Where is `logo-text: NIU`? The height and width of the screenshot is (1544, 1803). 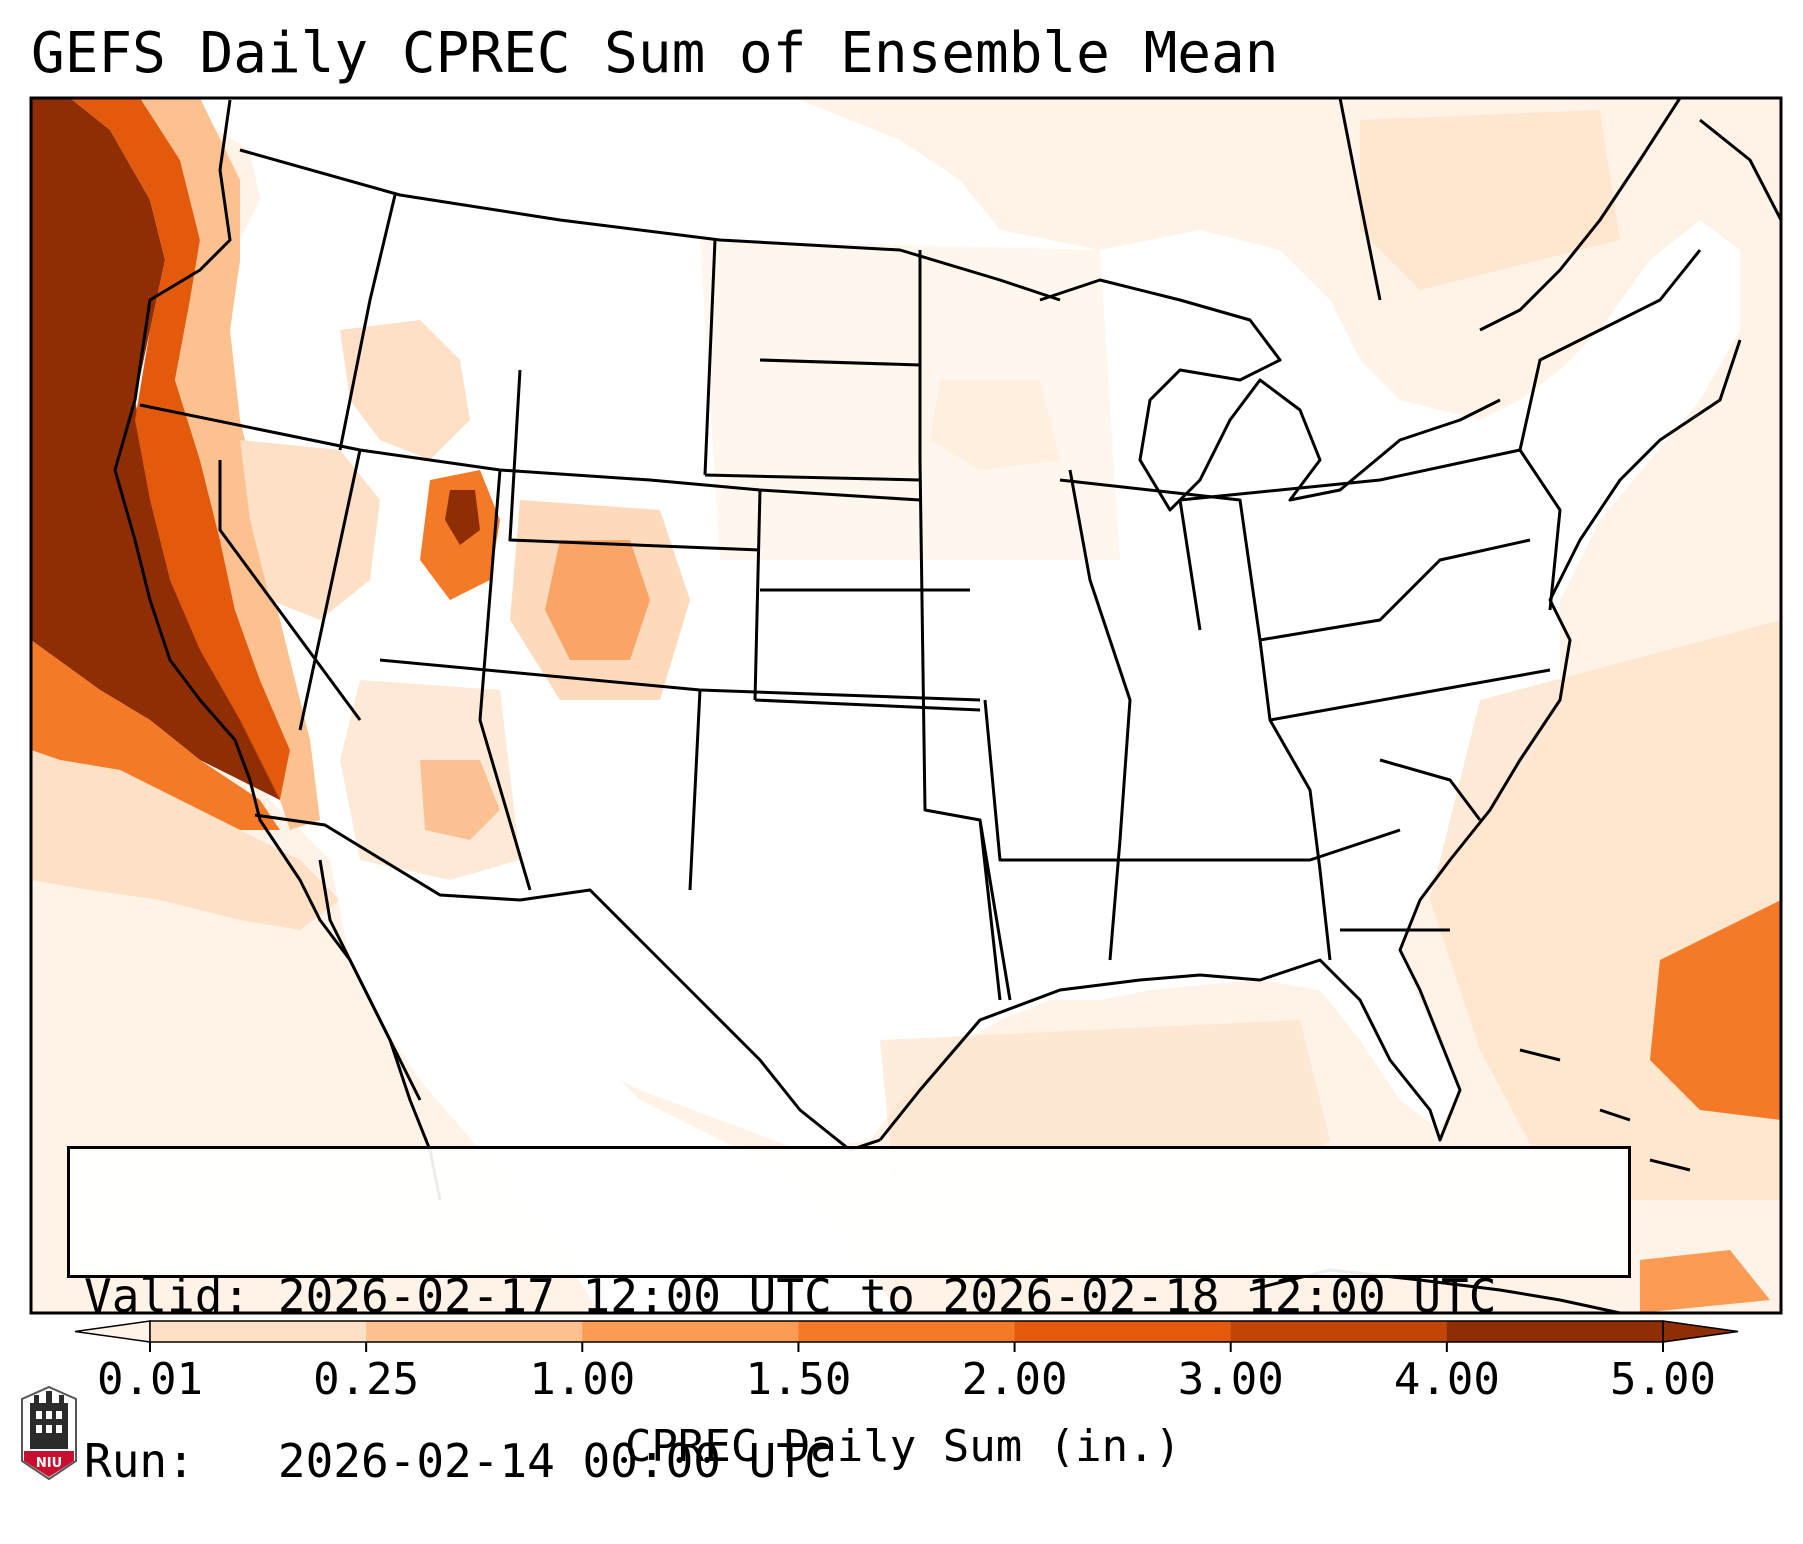 logo-text: NIU is located at coordinates (49, 1463).